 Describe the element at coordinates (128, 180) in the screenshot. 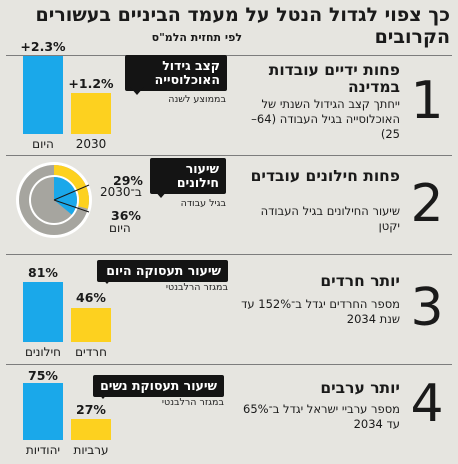

I see `pie-value-label: 29%` at that location.